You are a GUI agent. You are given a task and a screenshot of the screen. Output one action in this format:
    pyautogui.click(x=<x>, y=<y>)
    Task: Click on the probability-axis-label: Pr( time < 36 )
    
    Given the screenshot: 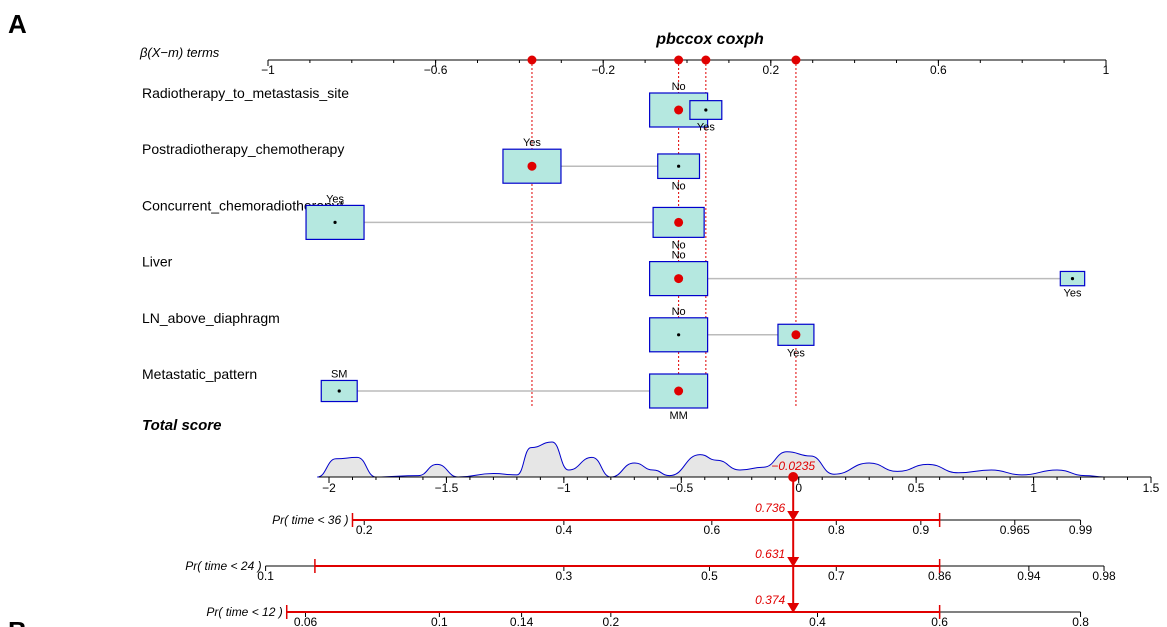 What is the action you would take?
    pyautogui.click(x=310, y=520)
    